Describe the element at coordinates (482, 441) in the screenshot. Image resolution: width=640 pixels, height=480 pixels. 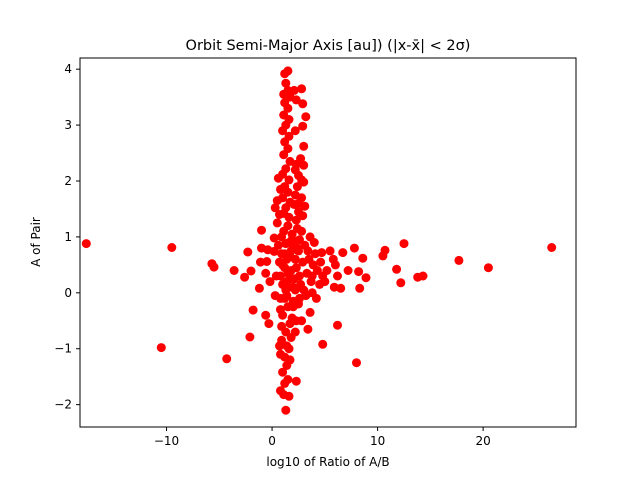
I see `x-tick-label: 20` at that location.